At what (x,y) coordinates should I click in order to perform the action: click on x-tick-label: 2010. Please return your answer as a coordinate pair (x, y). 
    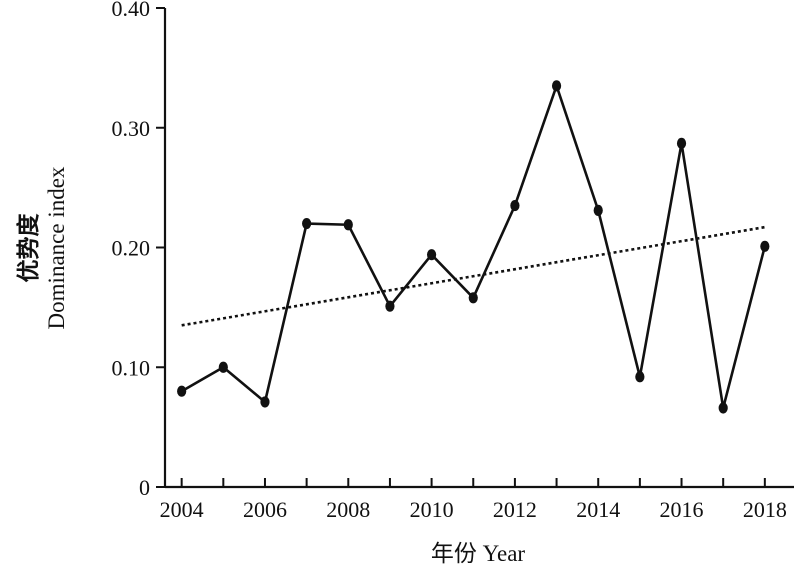
    Looking at the image, I should click on (432, 509).